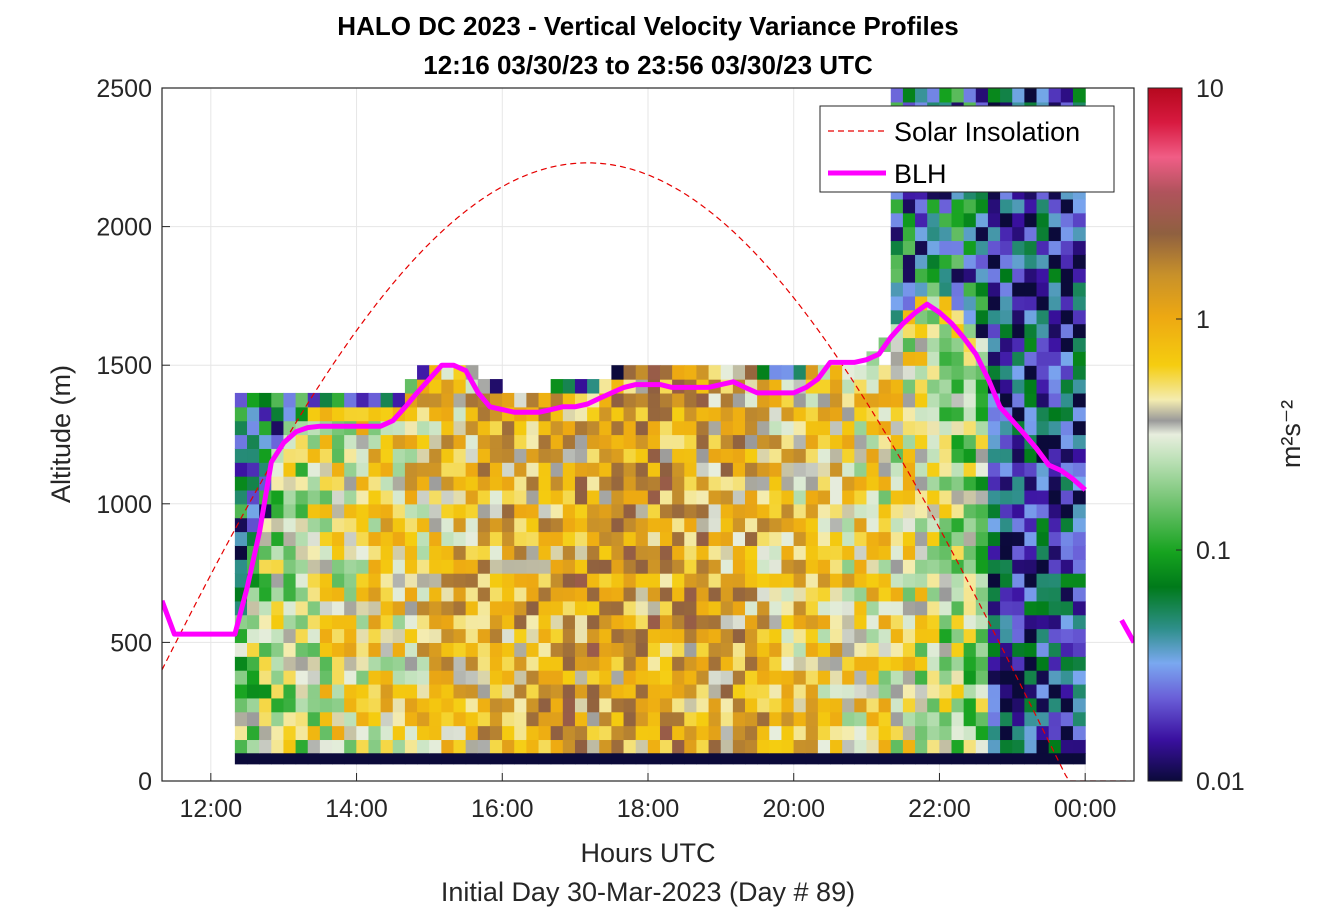 The image size is (1343, 911). What do you see at coordinates (1165, 434) in the screenshot?
I see `colorbar-gradient` at bounding box center [1165, 434].